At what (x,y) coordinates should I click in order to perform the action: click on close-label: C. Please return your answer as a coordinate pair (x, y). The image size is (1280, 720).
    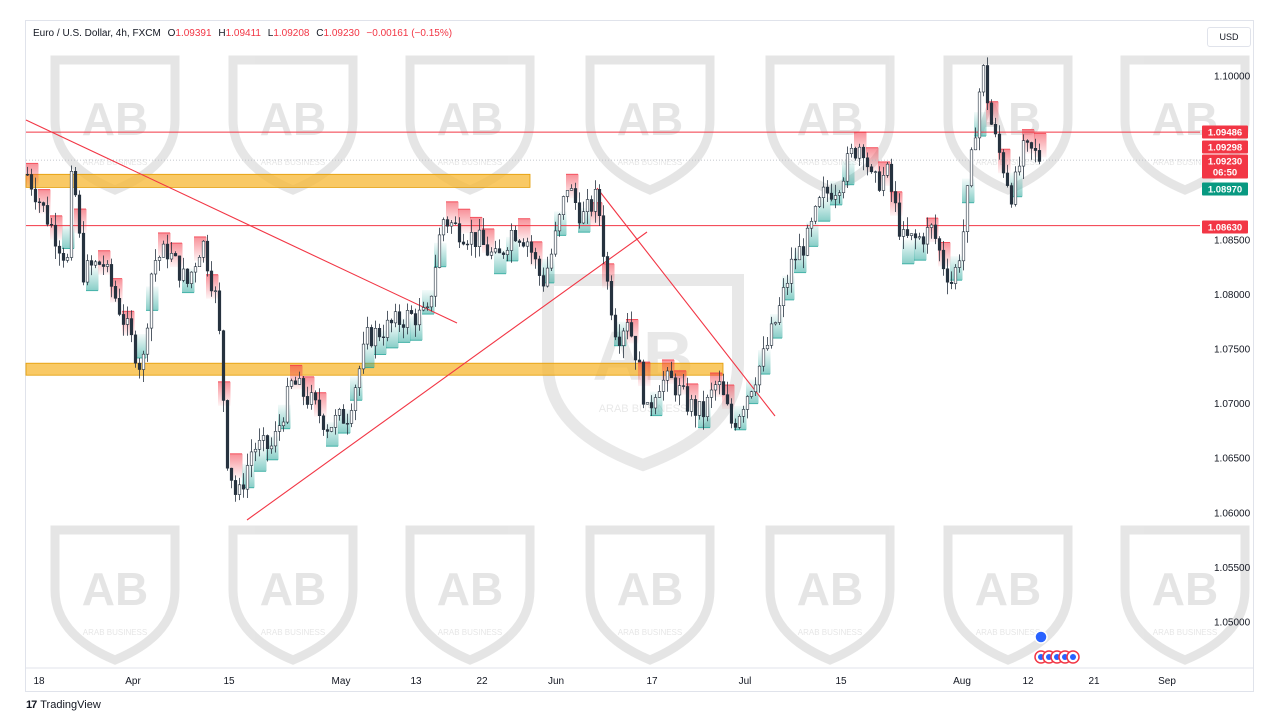
    Looking at the image, I should click on (320, 33).